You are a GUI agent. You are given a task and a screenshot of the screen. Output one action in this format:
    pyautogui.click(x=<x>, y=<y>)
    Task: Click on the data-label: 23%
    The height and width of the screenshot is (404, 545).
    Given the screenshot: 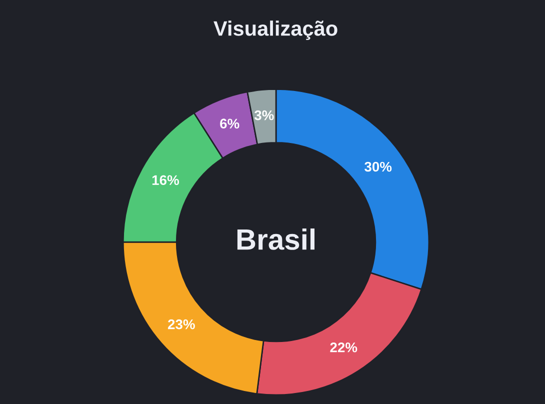 What is the action you would take?
    pyautogui.click(x=181, y=324)
    